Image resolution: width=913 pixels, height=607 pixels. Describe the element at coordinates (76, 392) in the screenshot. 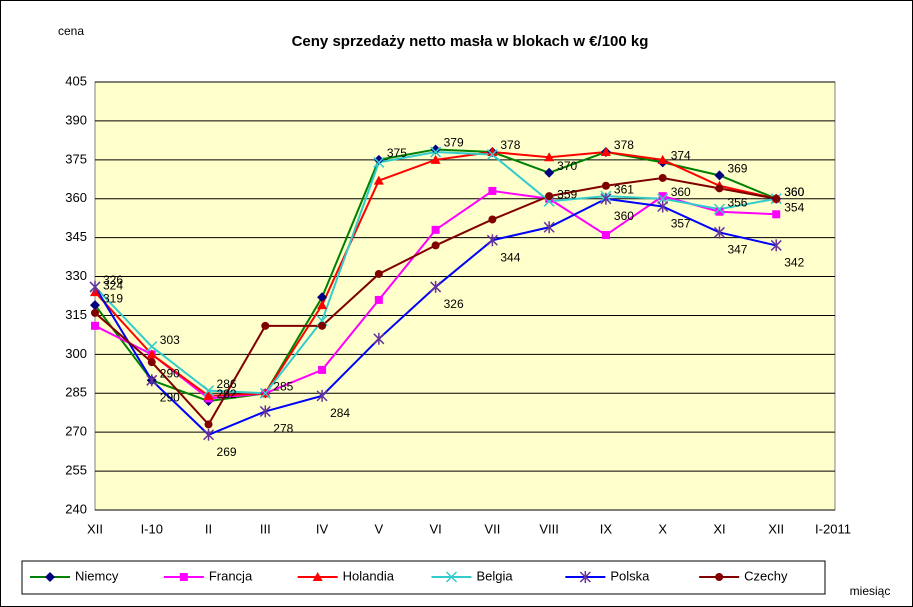

I see `y-tick-label: 285` at that location.